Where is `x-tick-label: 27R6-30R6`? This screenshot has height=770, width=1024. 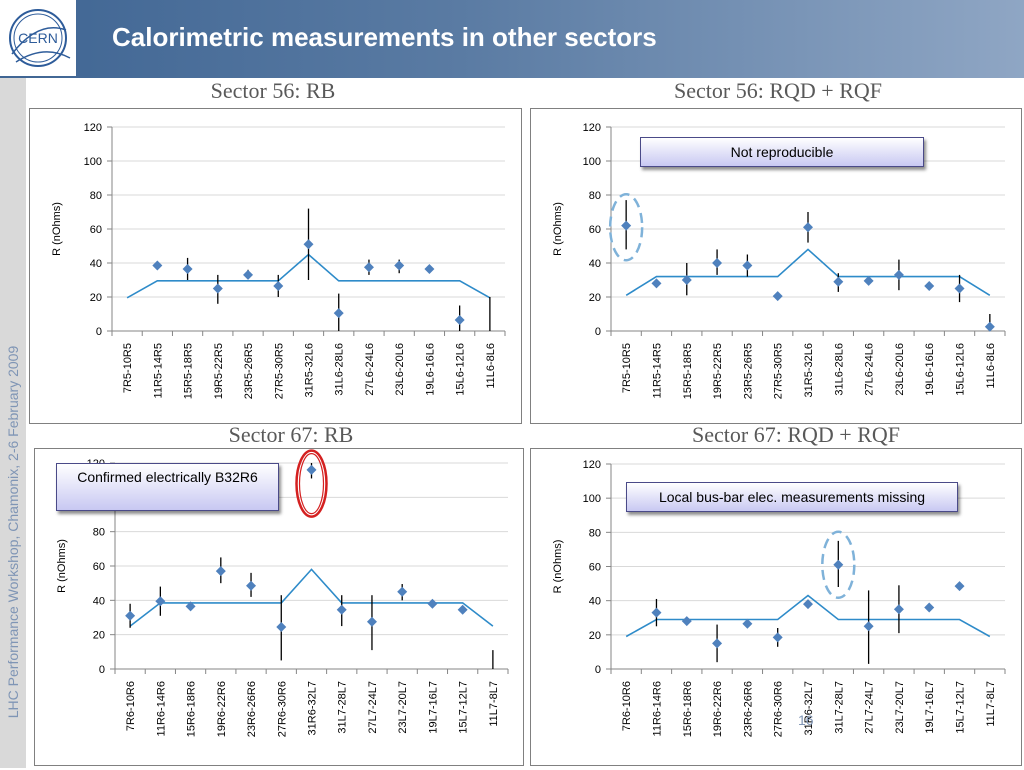
x-tick-label: 27R6-30R6 is located at coordinates (282, 709).